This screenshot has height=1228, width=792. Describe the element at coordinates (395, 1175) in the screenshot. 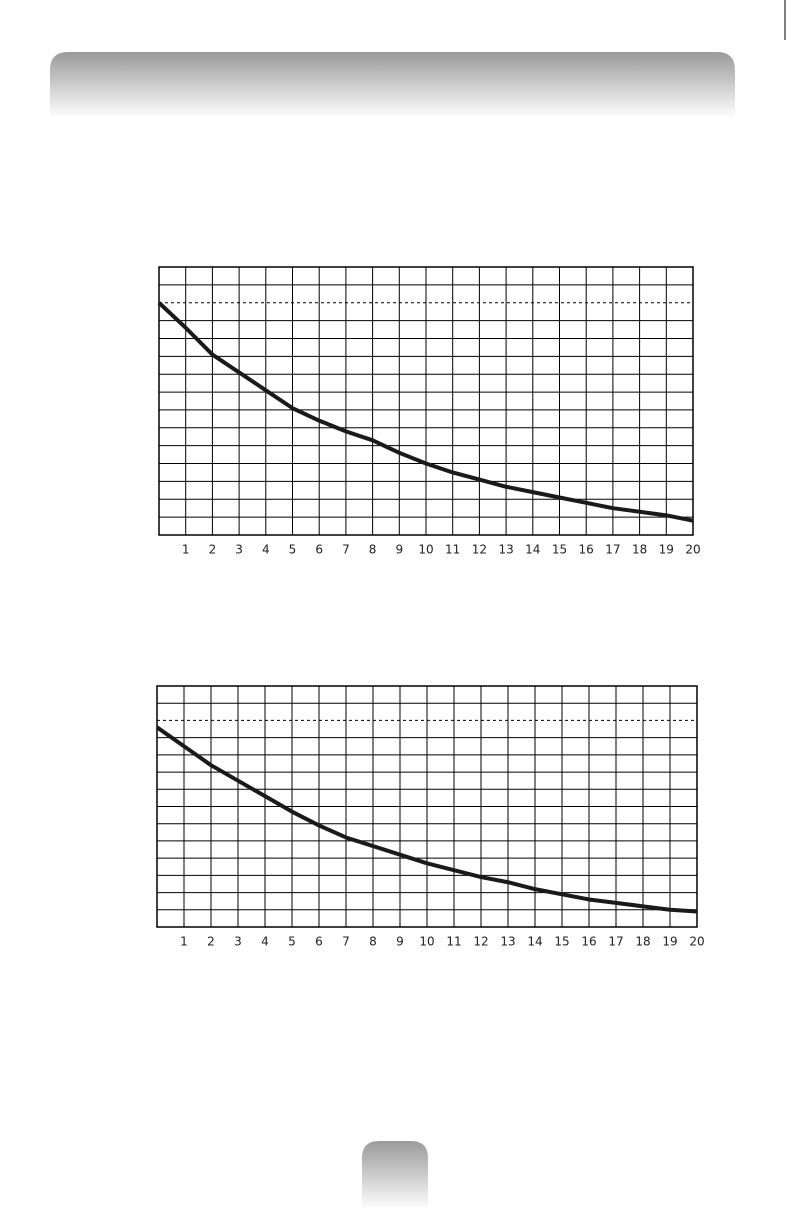

I see `page-tab` at that location.